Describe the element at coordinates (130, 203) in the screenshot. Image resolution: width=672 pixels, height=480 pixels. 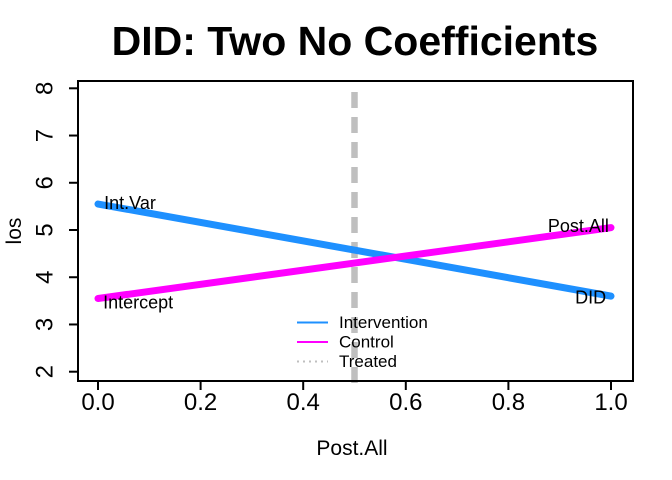
I see `annotation-int-var: Int.Var` at that location.